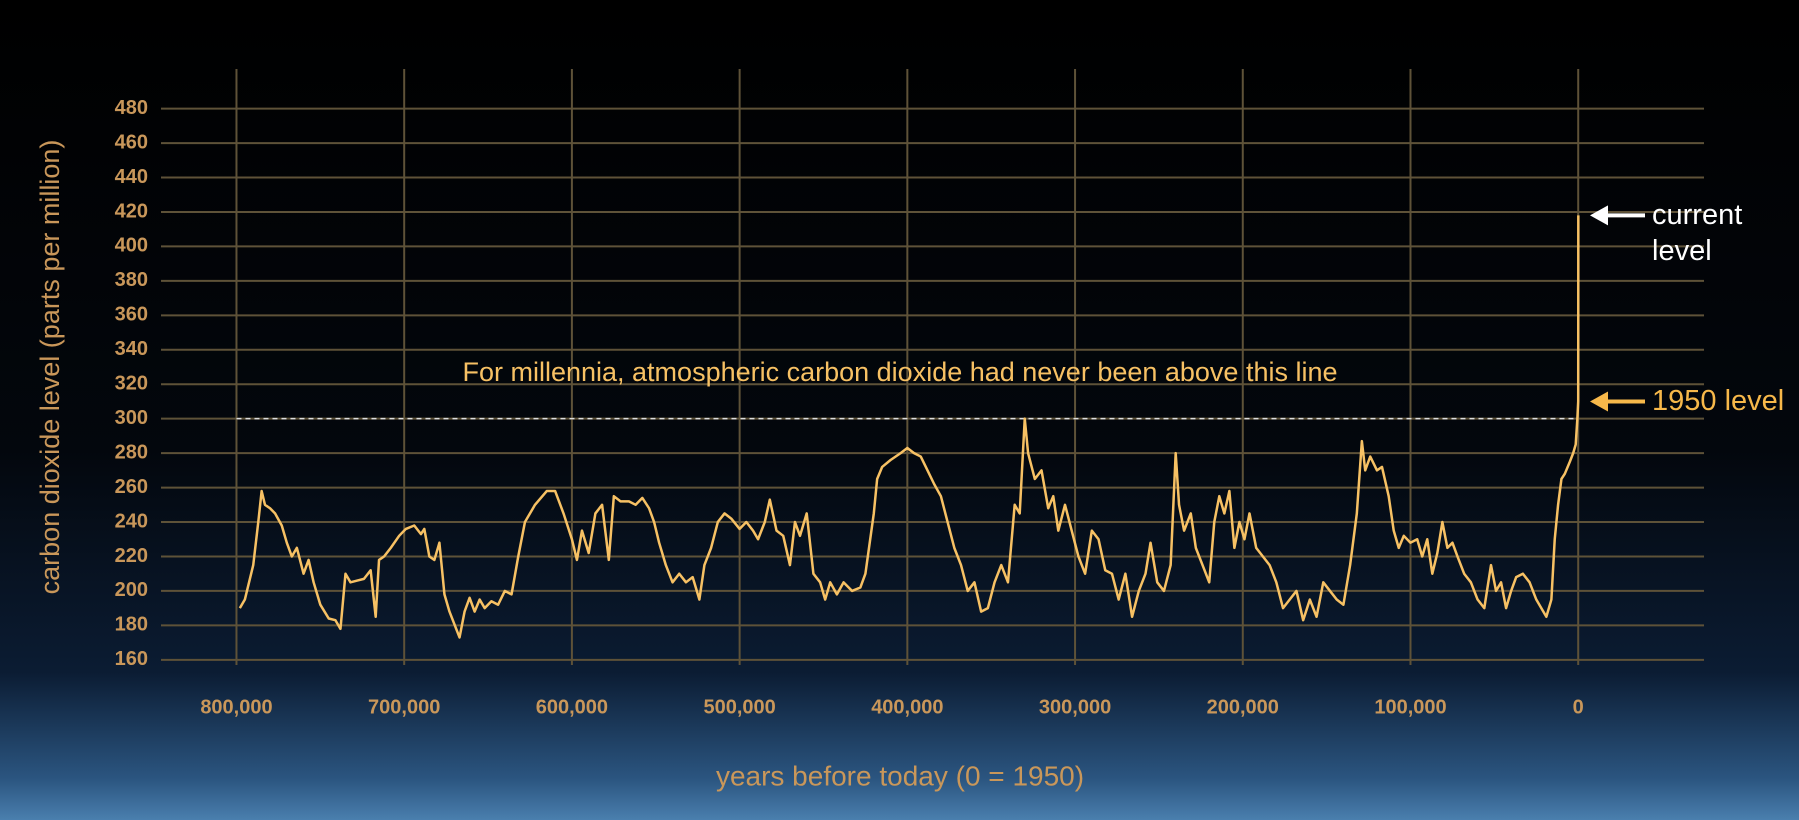 Image resolution: width=1799 pixels, height=820 pixels. What do you see at coordinates (131, 625) in the screenshot?
I see `y-tick-label: 180` at bounding box center [131, 625].